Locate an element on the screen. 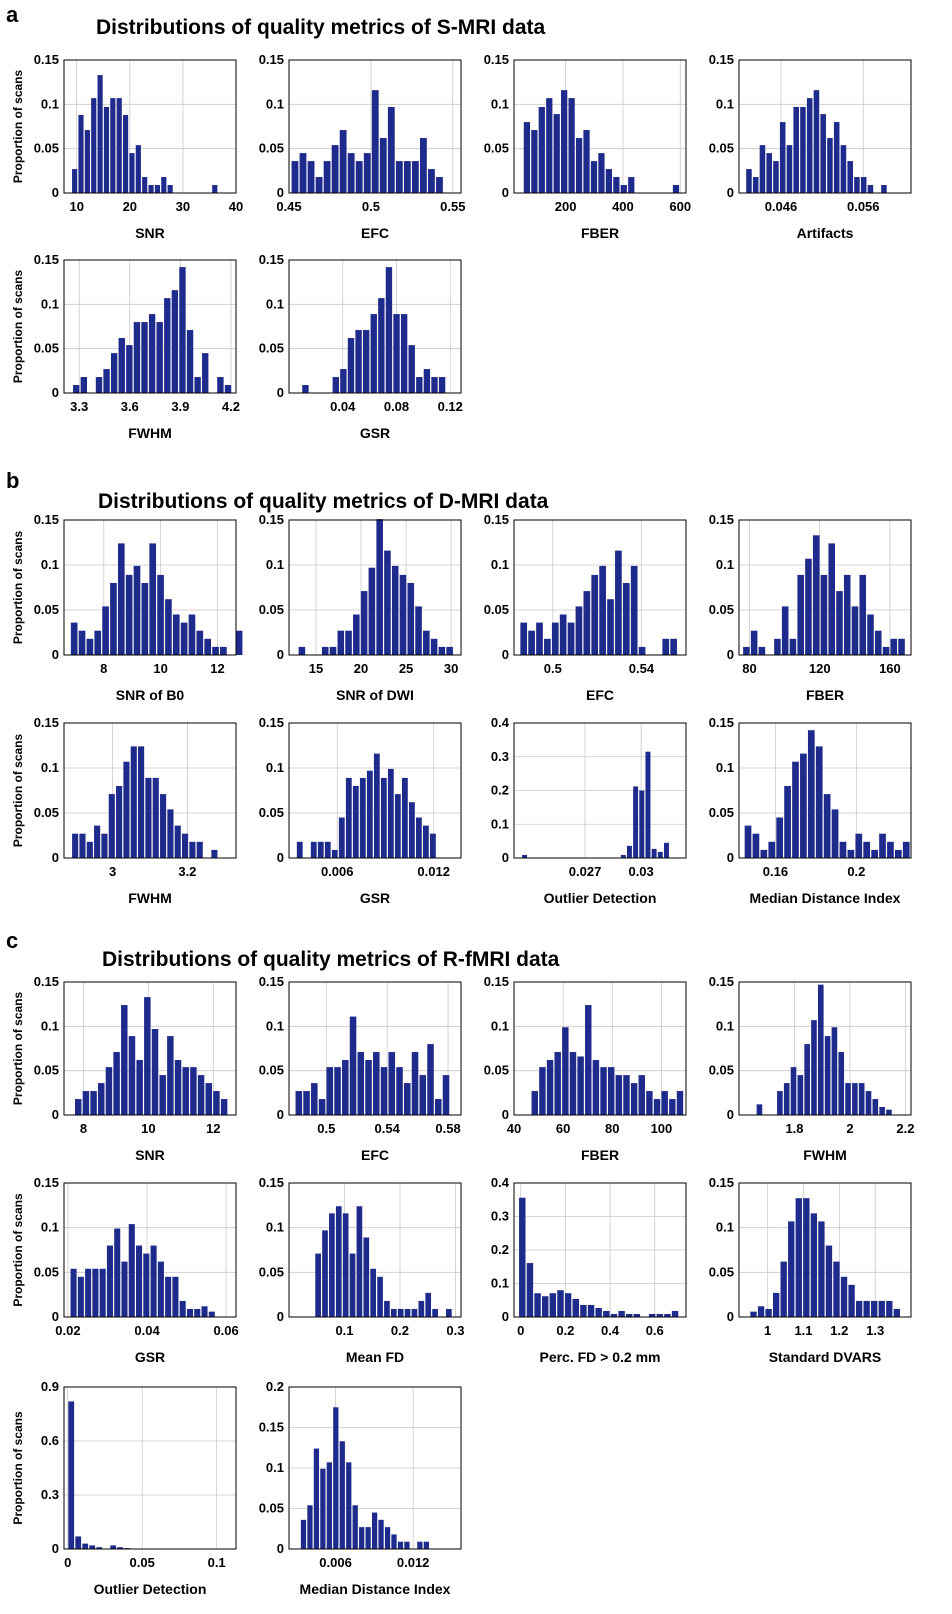 Image resolution: width=952 pixels, height=1614 pixels. x-tick-label: 0.2 is located at coordinates (856, 871).